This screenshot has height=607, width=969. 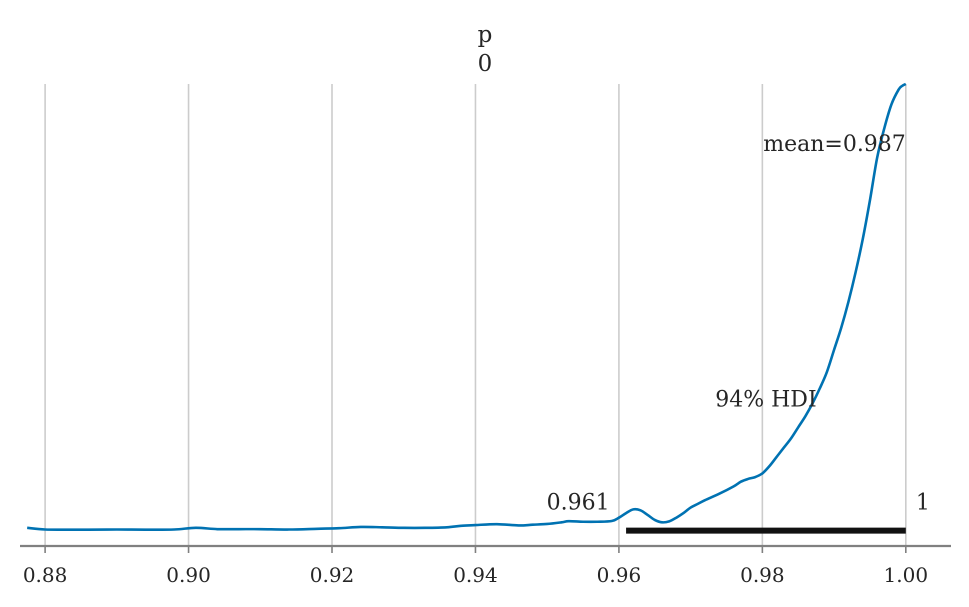 What do you see at coordinates (765, 400) in the screenshot?
I see `hdi-label: 94% HDI` at bounding box center [765, 400].